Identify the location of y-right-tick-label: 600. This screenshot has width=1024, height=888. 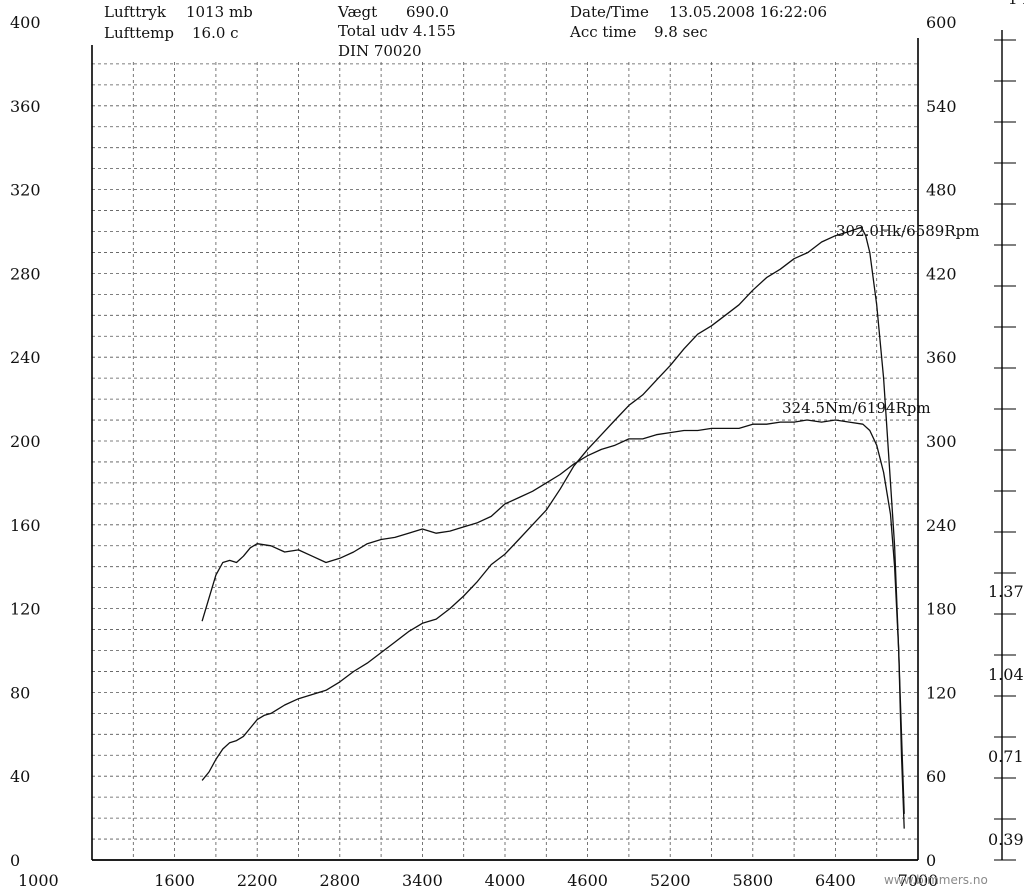
(941, 22).